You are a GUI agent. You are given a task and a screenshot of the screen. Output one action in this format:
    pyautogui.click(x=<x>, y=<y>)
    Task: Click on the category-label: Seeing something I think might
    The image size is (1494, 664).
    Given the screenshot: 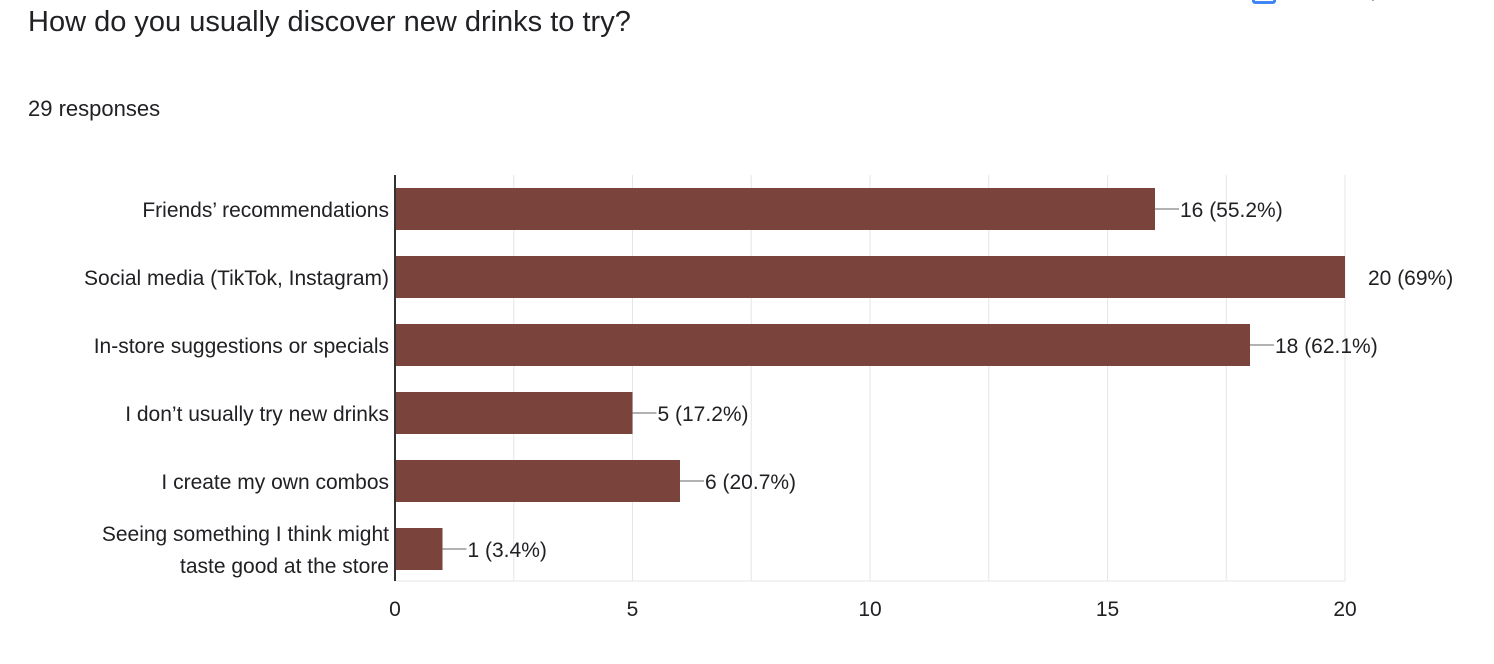 What is the action you would take?
    pyautogui.click(x=245, y=534)
    